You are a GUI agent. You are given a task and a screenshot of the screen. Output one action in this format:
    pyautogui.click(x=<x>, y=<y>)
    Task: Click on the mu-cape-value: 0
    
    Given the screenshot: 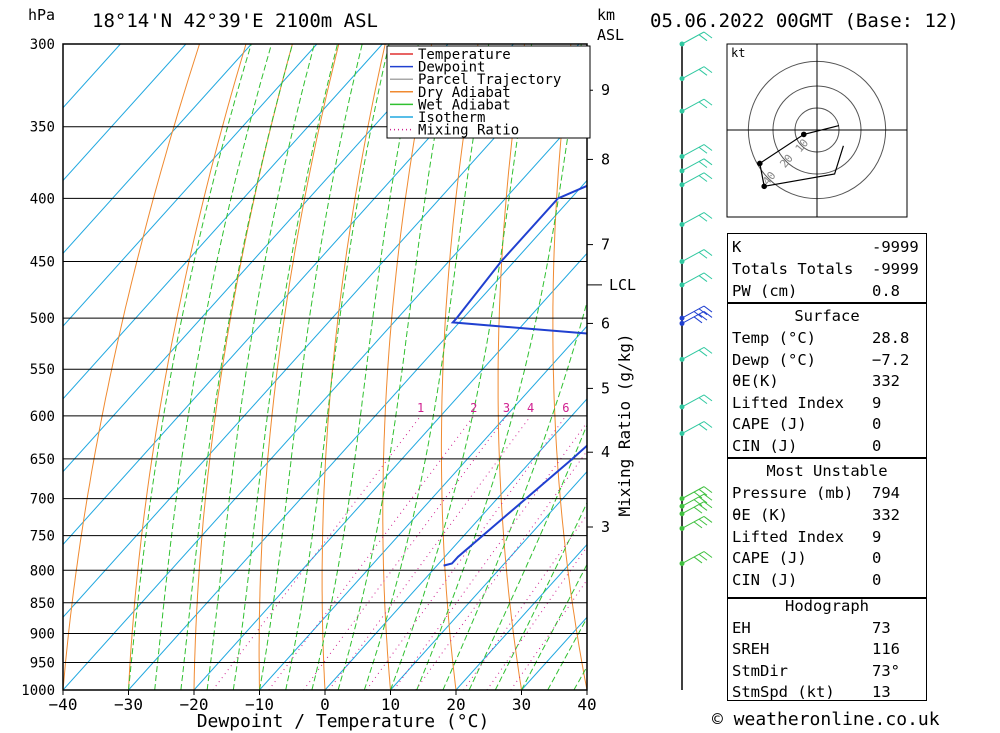 What is the action you would take?
    pyautogui.click(x=877, y=558)
    